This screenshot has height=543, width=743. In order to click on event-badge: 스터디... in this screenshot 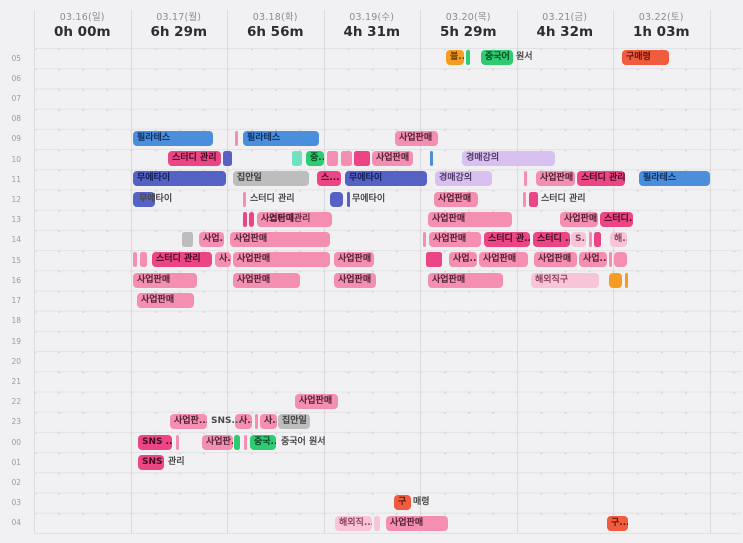, I will do `click(616, 219)`.